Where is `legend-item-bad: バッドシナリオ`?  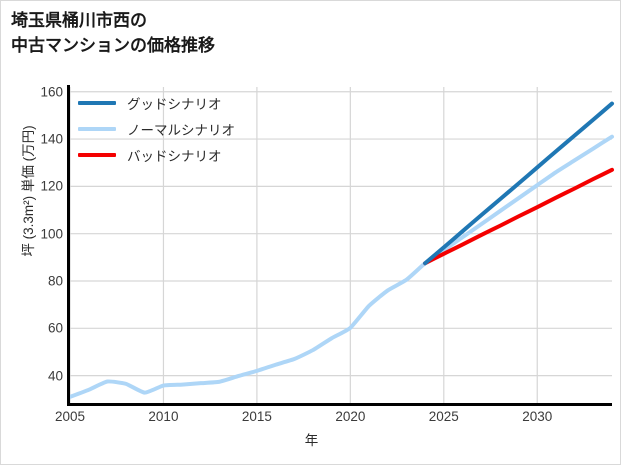 legend-item-bad: バッドシナリオ is located at coordinates (156, 155).